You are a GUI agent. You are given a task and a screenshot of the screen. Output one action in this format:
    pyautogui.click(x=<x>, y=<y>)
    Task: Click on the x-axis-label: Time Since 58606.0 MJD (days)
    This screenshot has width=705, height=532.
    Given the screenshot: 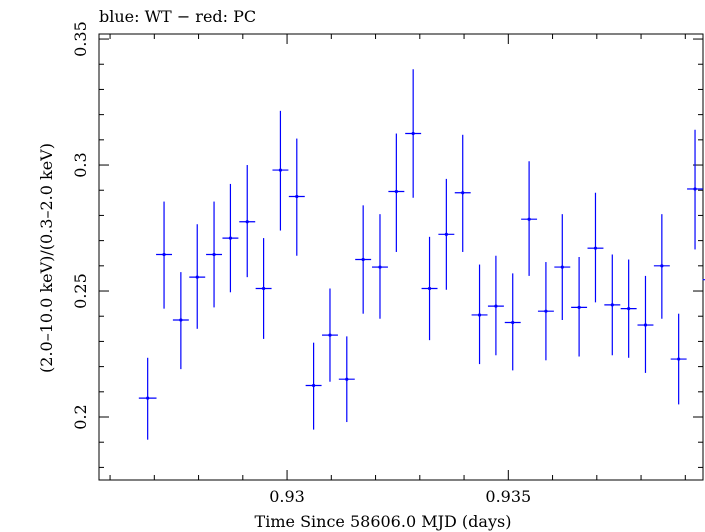 What is the action you would take?
    pyautogui.click(x=383, y=521)
    